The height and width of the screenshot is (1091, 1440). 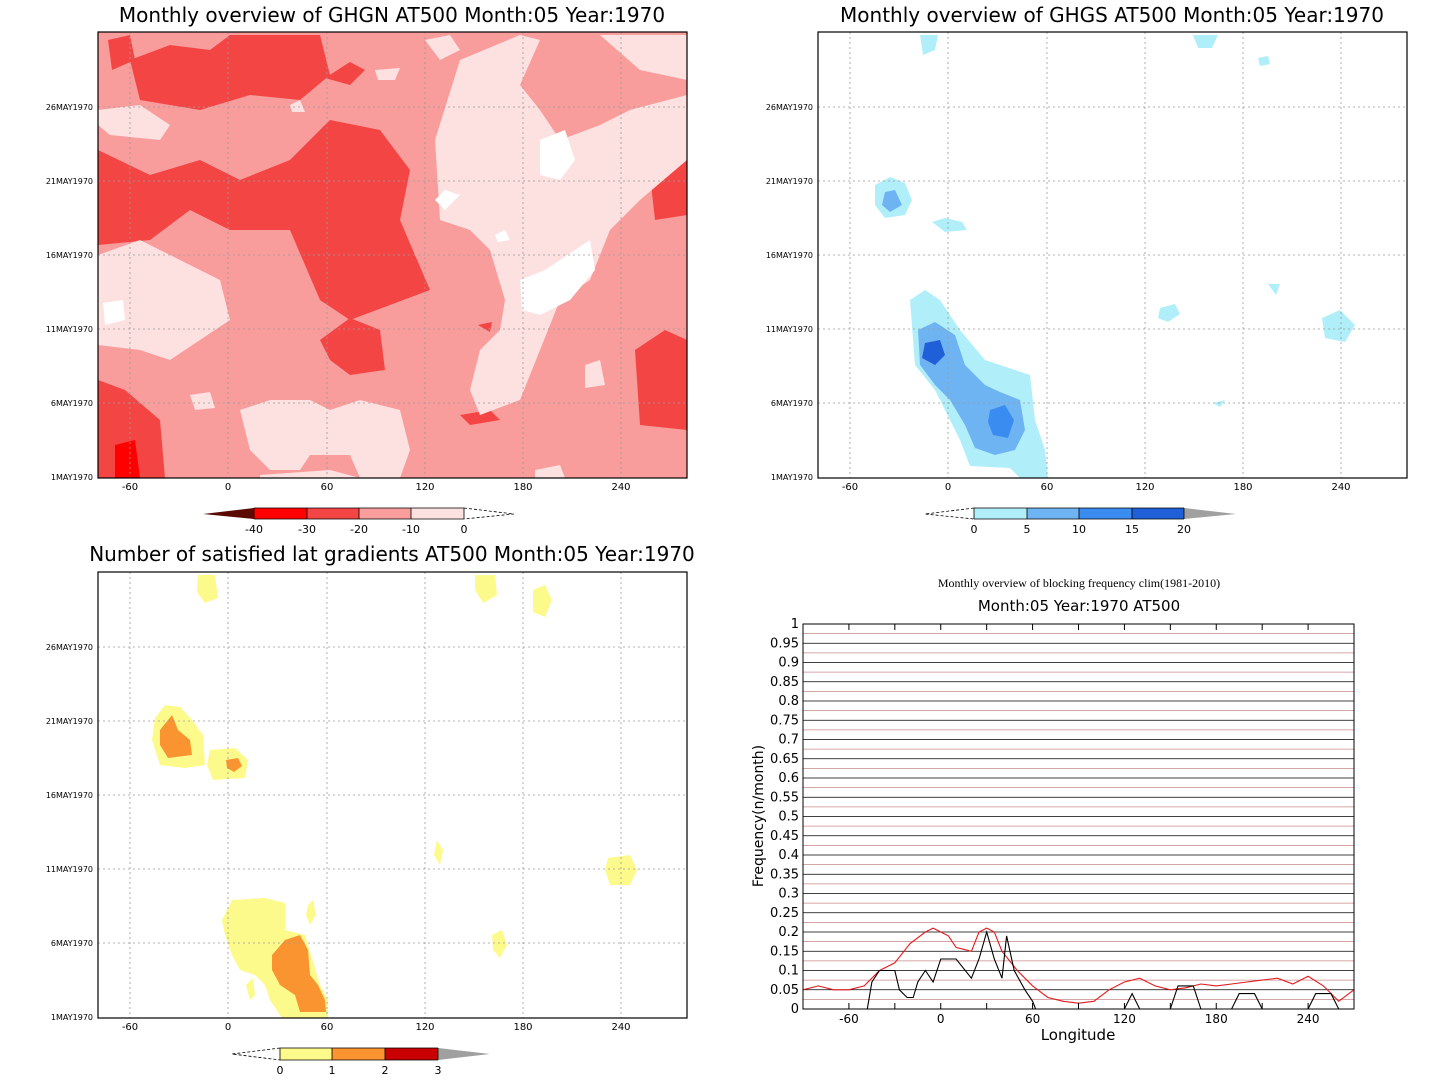 What do you see at coordinates (788, 817) in the screenshot?
I see `y-tick-label: 0.5` at bounding box center [788, 817].